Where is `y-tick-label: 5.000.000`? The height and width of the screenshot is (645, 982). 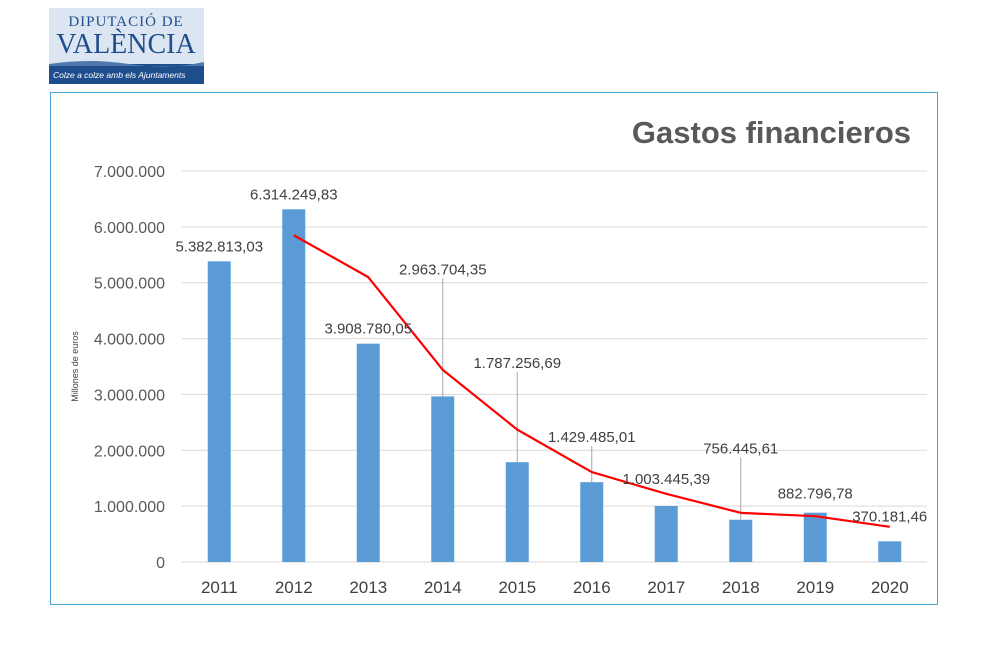 y-tick-label: 5.000.000 is located at coordinates (129, 284).